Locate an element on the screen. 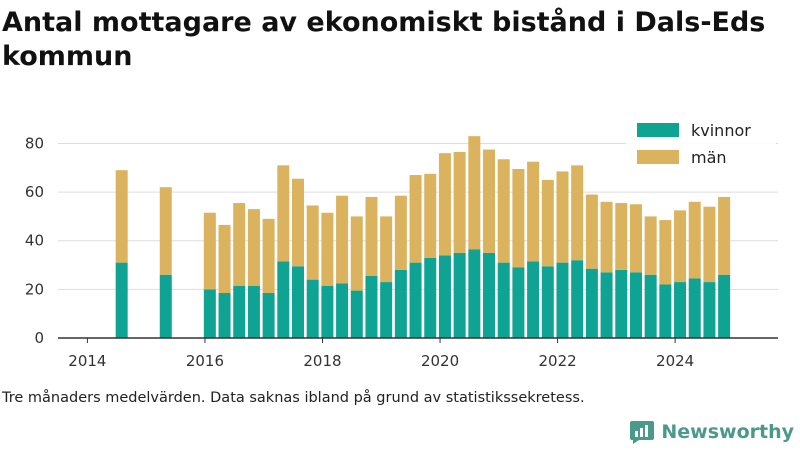 The height and width of the screenshot is (450, 800). newsworthy-logo-icon is located at coordinates (642, 432).